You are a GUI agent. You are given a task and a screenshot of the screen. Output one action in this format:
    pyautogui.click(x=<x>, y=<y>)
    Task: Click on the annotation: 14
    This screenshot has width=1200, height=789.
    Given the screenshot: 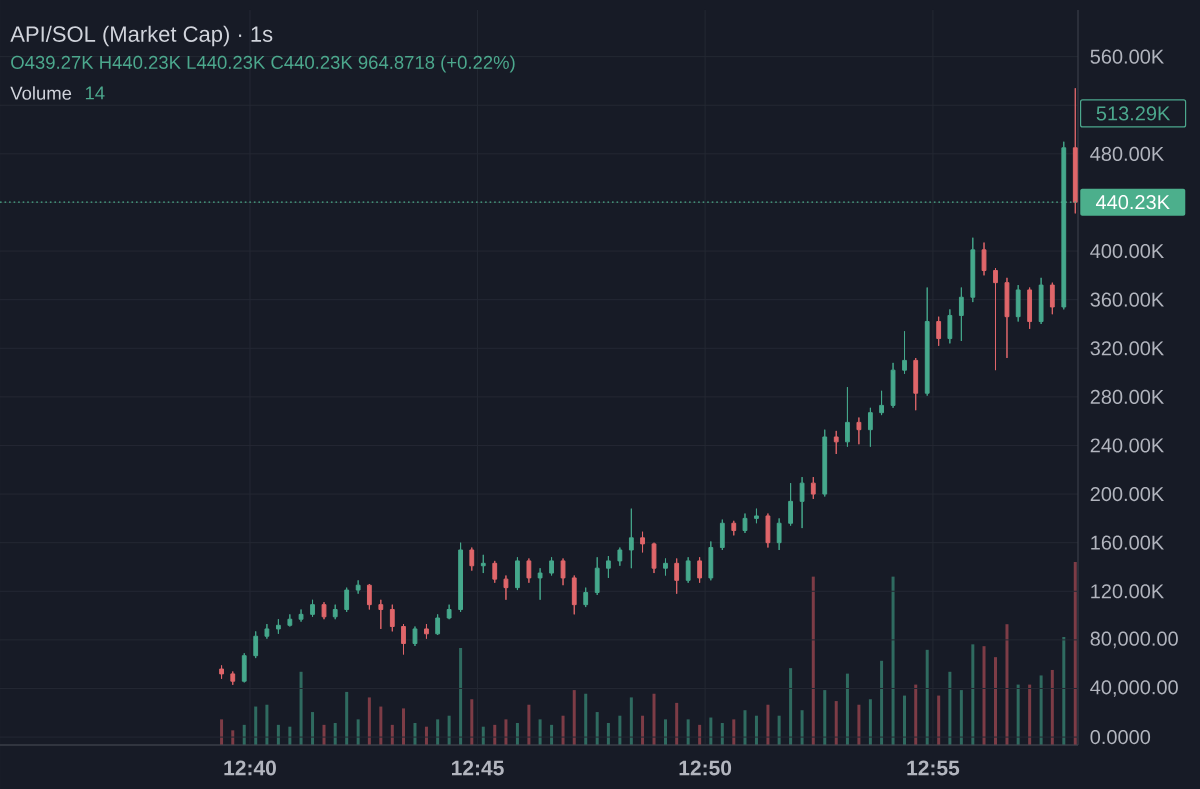 What is the action you would take?
    pyautogui.click(x=95, y=93)
    